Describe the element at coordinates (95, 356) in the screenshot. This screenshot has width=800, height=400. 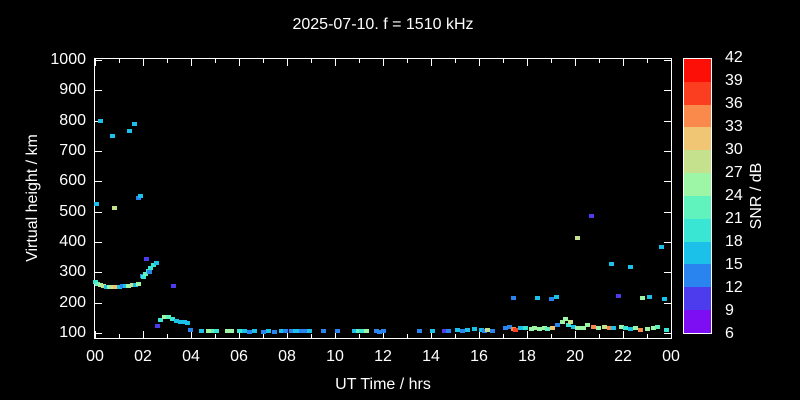
I see `x-tick-label: 00` at that location.